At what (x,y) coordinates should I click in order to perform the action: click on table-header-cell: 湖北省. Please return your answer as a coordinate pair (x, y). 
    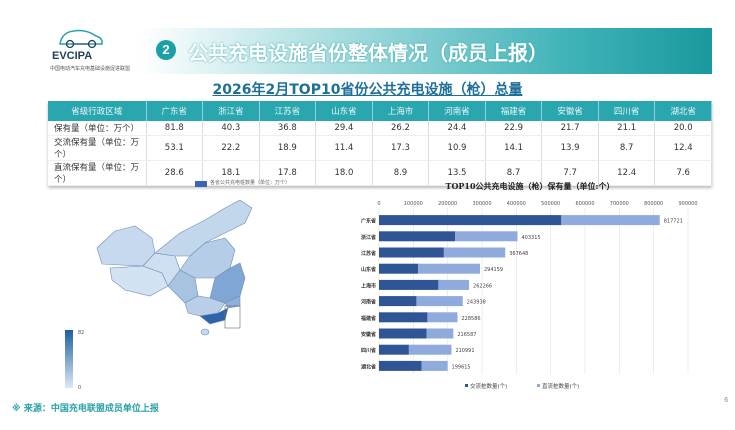
    Looking at the image, I should click on (683, 111).